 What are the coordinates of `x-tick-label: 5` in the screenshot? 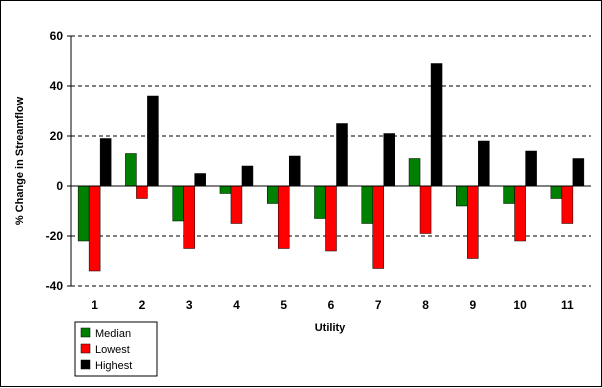 It's located at (283, 305).